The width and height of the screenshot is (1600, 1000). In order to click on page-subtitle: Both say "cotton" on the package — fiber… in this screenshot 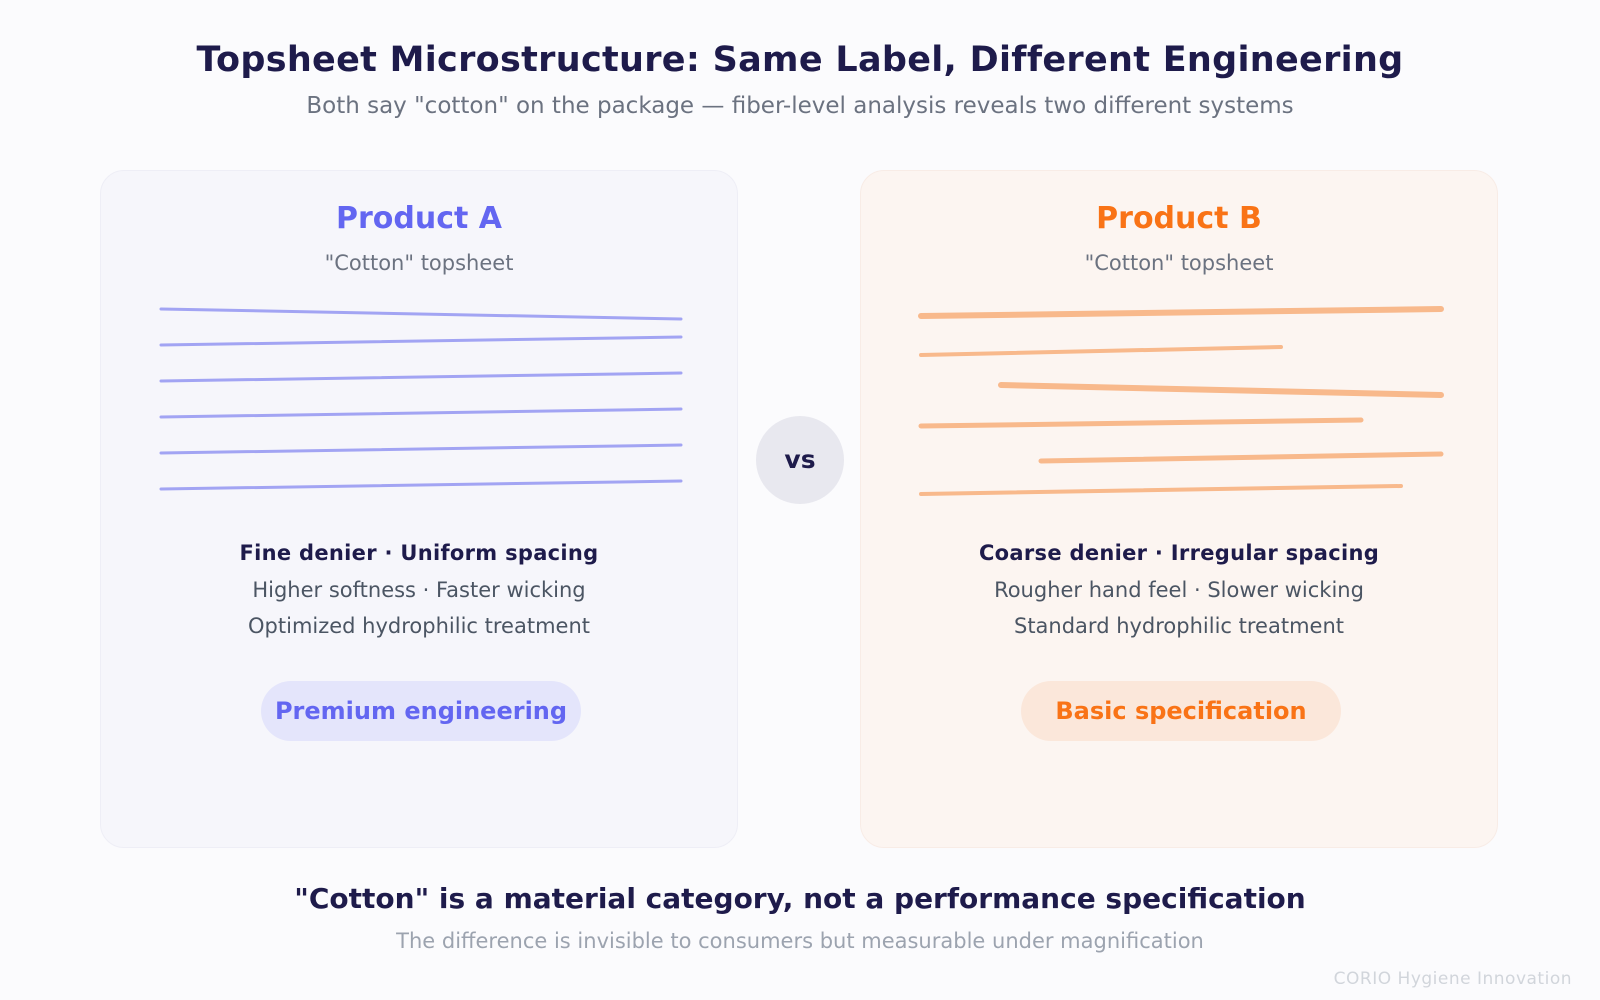, I will do `click(800, 106)`.